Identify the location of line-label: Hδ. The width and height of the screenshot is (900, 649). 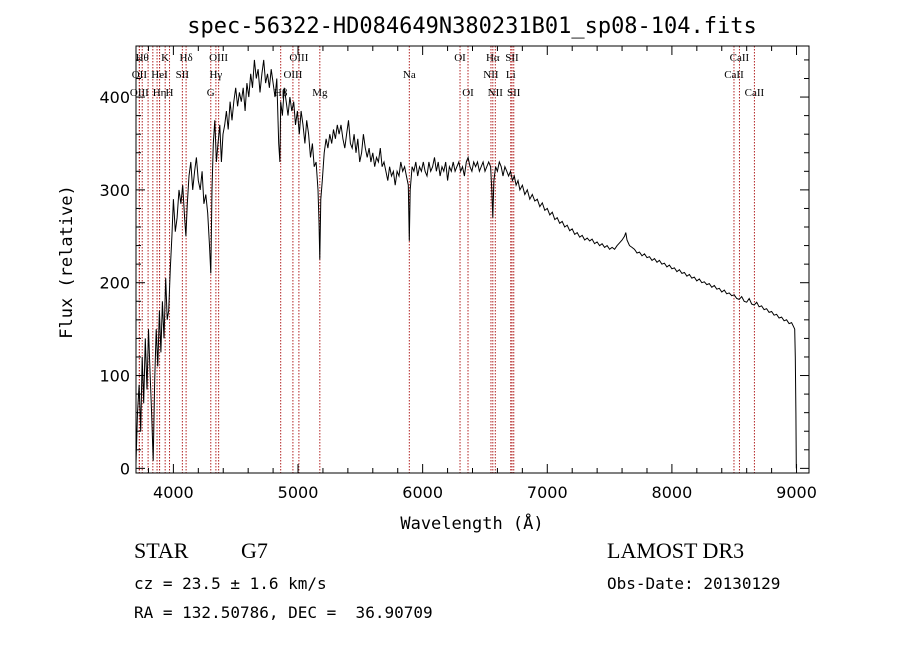
(186, 58).